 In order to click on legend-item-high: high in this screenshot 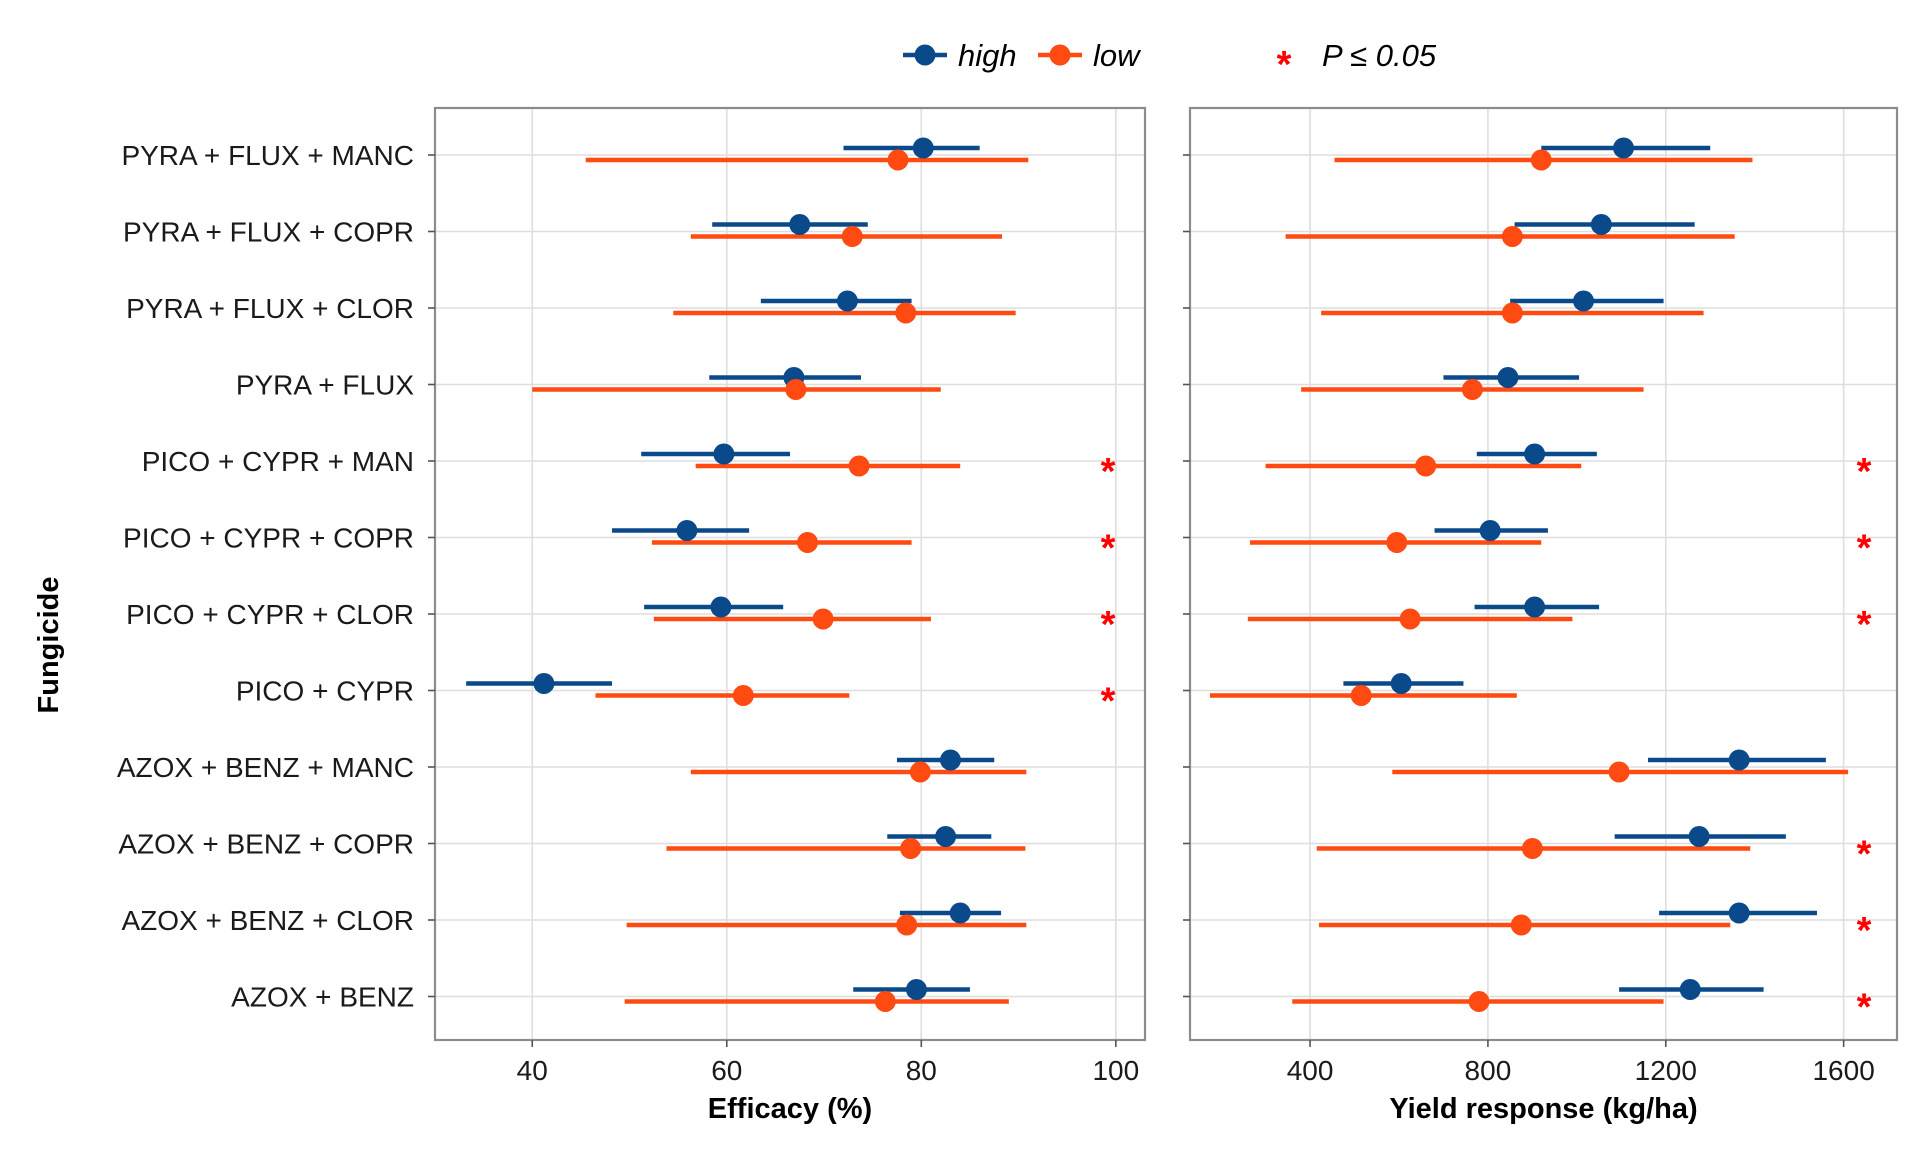, I will do `click(960, 55)`.